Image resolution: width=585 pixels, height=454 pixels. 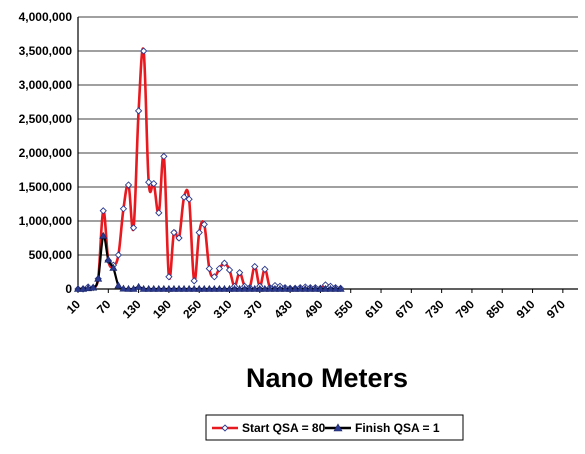 I want to click on y-tick-label: 2,000,000, so click(x=46, y=153).